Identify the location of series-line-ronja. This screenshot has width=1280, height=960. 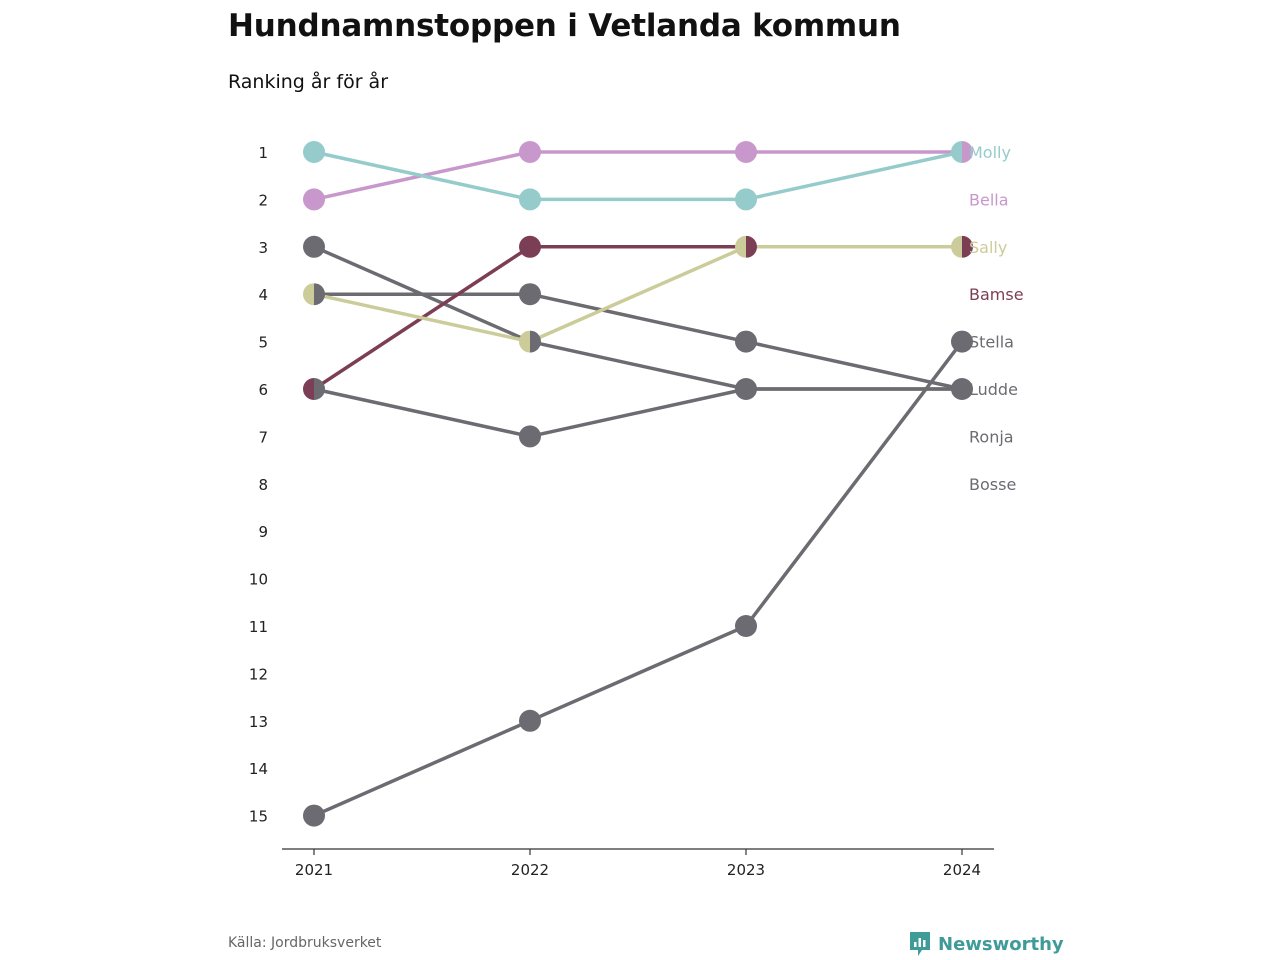
(638, 341).